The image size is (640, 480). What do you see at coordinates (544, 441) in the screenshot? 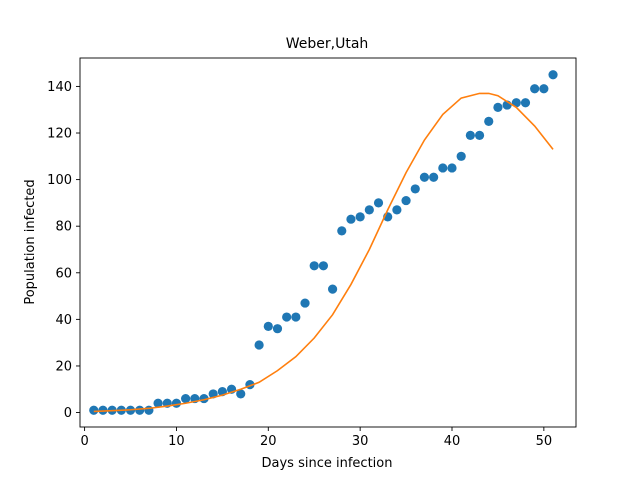
I see `x-tick-label: 50` at bounding box center [544, 441].